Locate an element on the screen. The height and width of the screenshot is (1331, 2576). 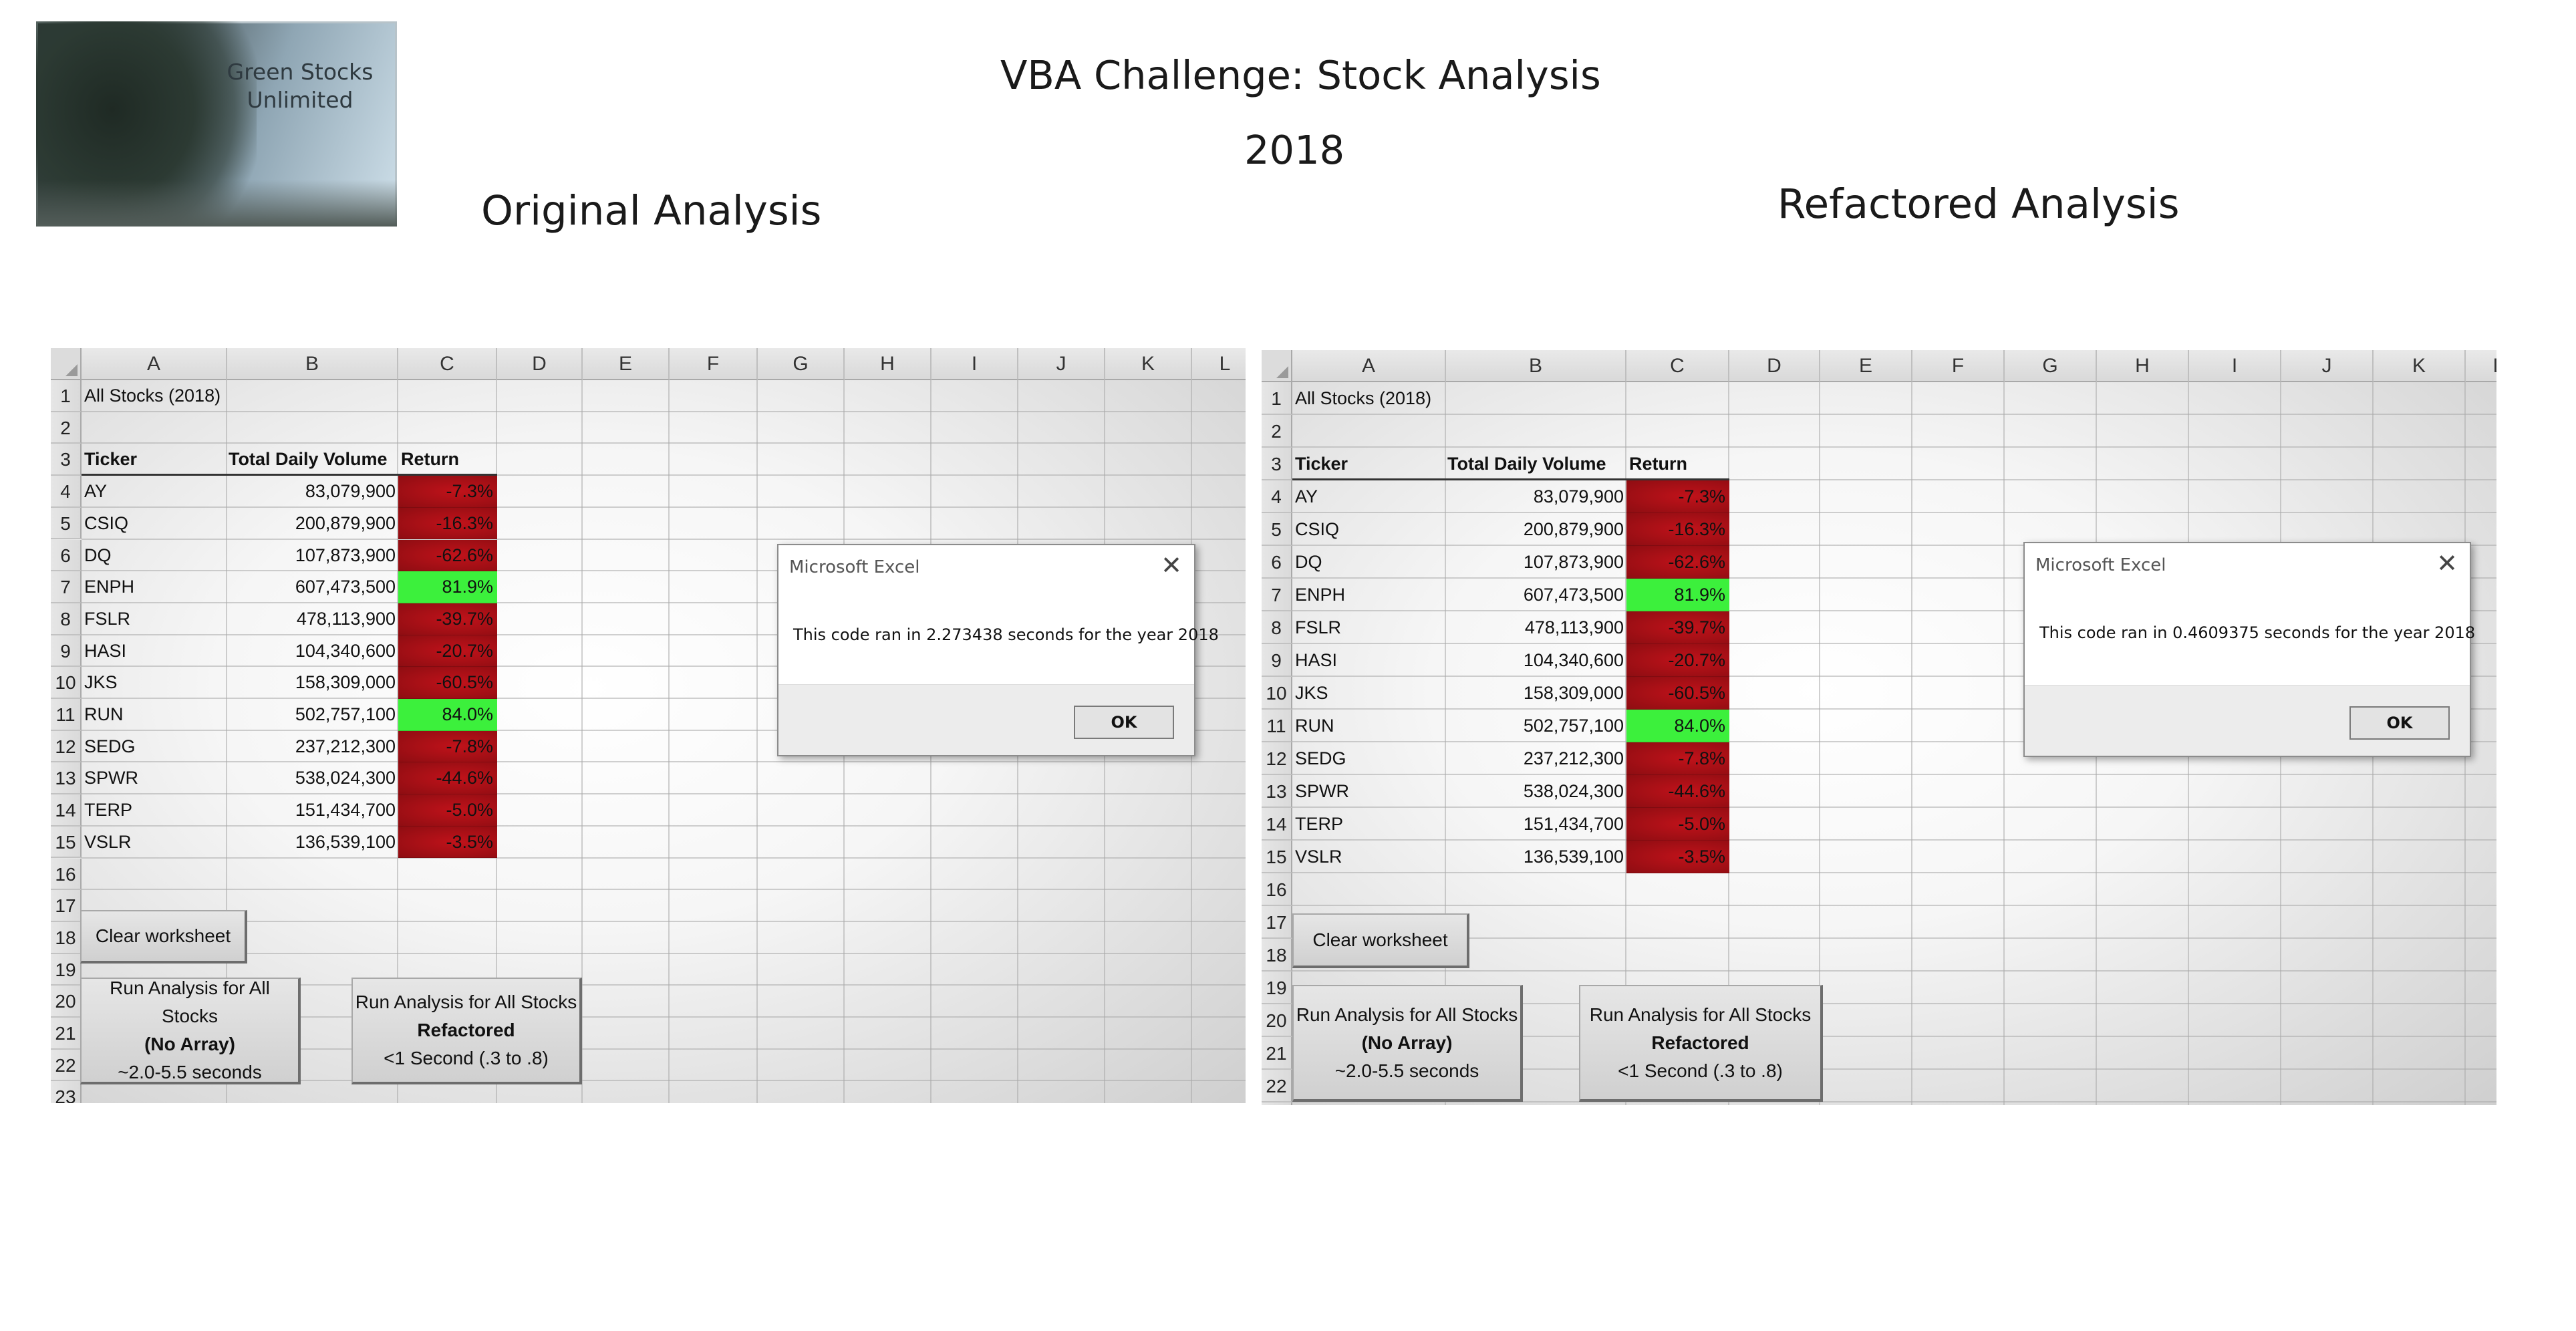
ok-button: OK is located at coordinates (2399, 723).